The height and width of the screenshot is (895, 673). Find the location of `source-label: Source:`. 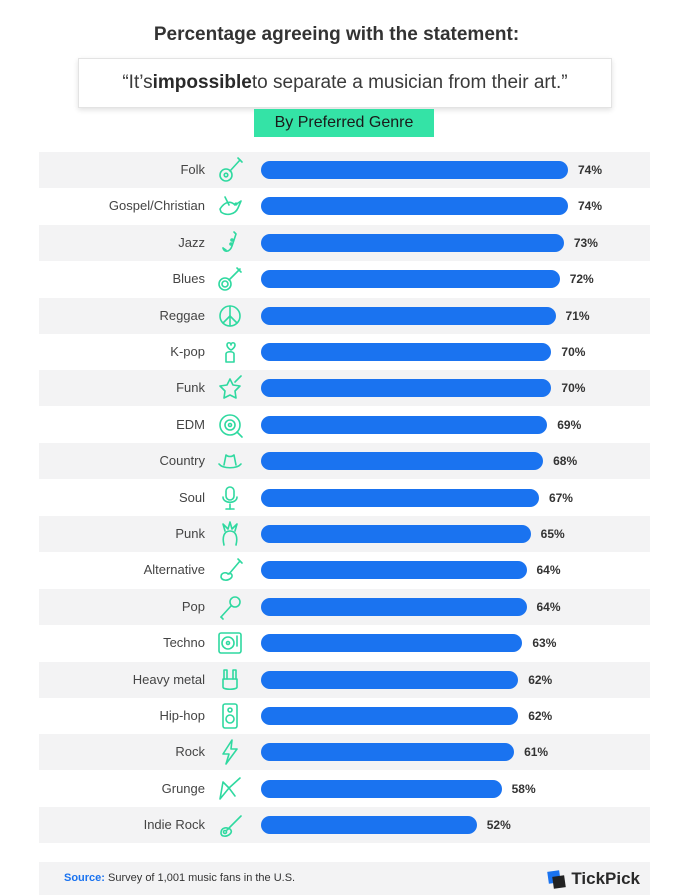

source-label: Source: is located at coordinates (84, 878).